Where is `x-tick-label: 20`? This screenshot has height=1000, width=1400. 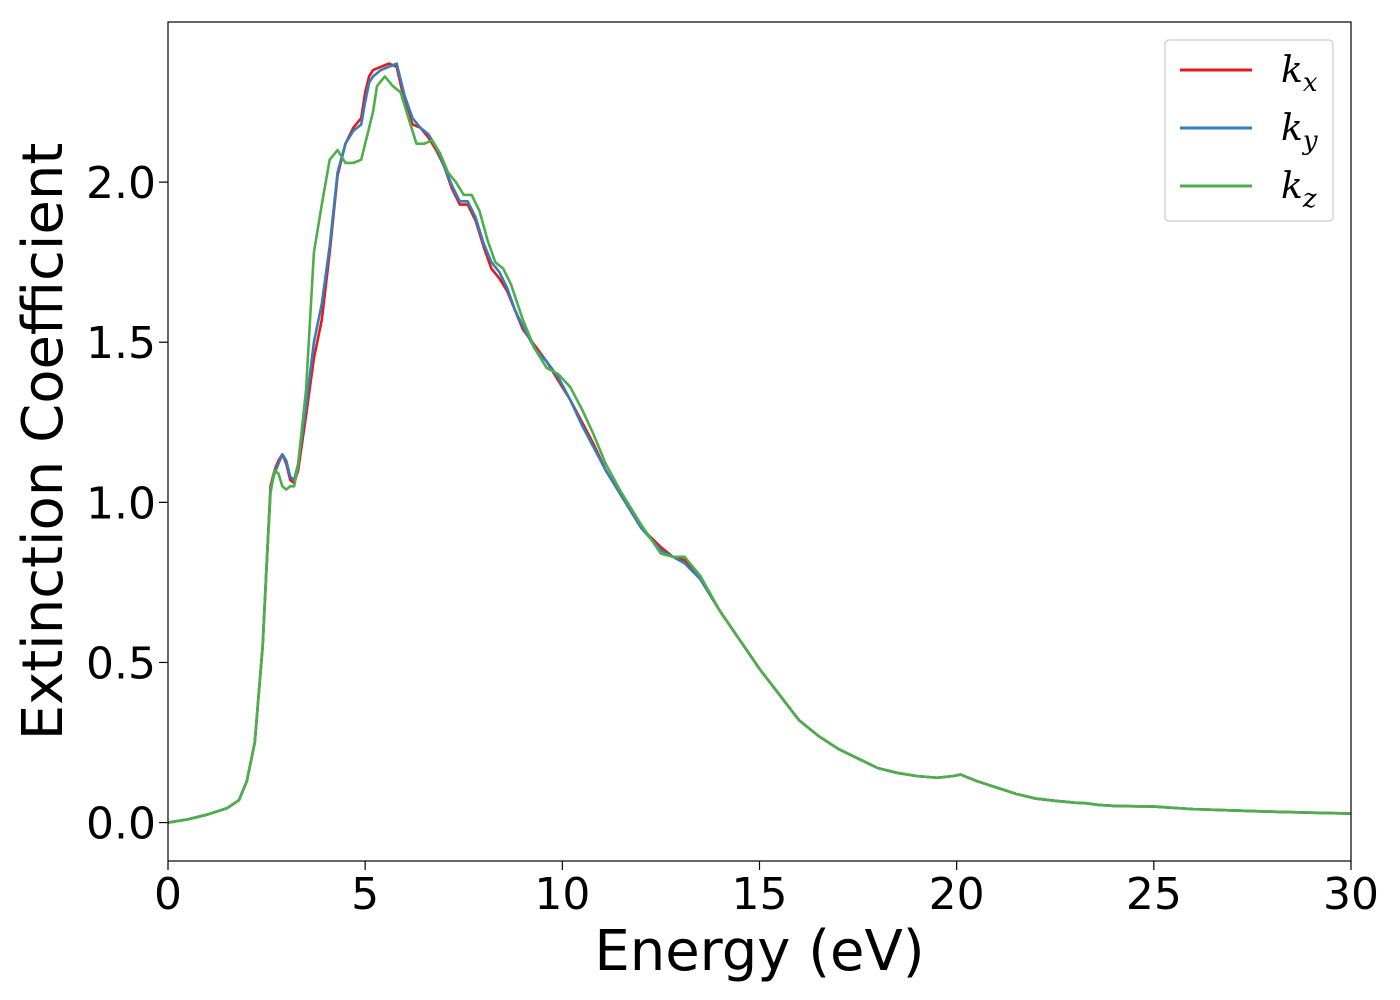
x-tick-label: 20 is located at coordinates (957, 894).